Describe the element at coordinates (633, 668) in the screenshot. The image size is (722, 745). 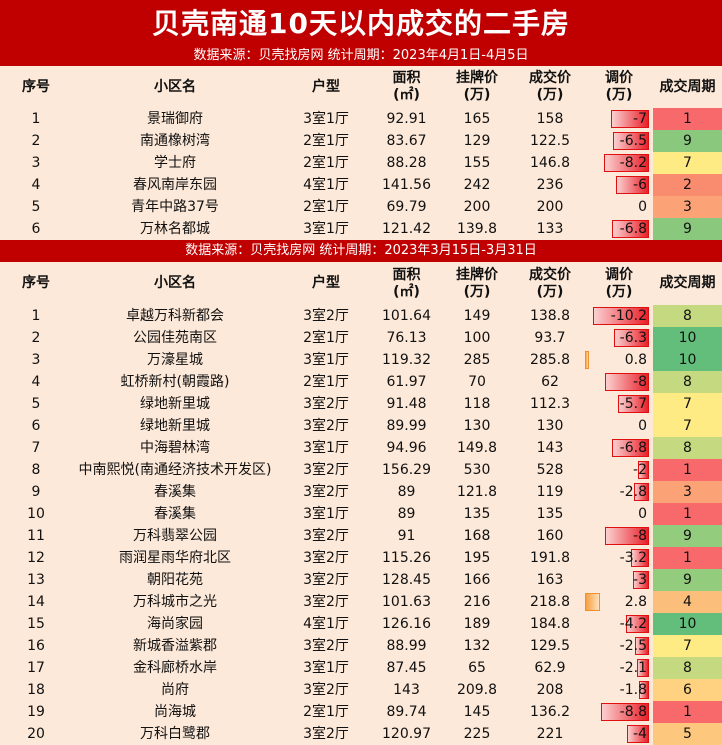
I see `price-change-value: -2.1` at that location.